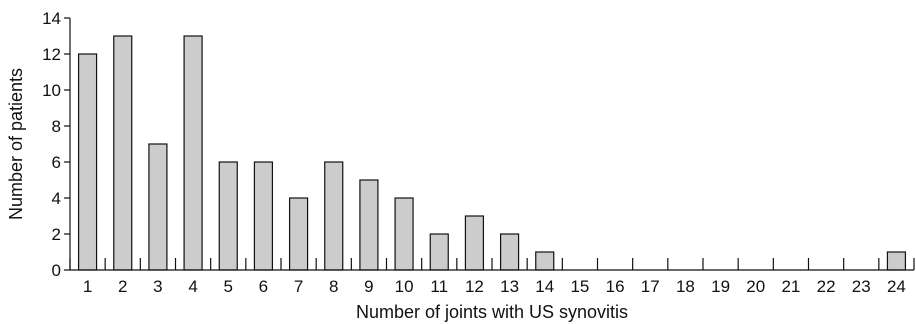  I want to click on y-tick-label-2: 2, so click(56, 234).